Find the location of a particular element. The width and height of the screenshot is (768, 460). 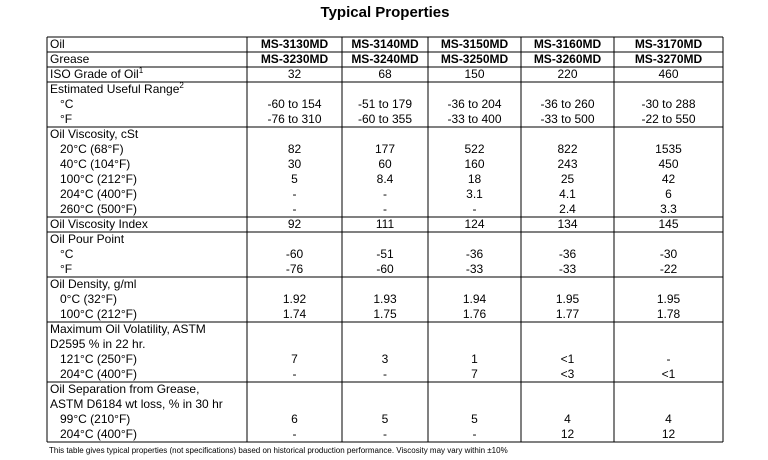

cell: 160 is located at coordinates (474, 164).